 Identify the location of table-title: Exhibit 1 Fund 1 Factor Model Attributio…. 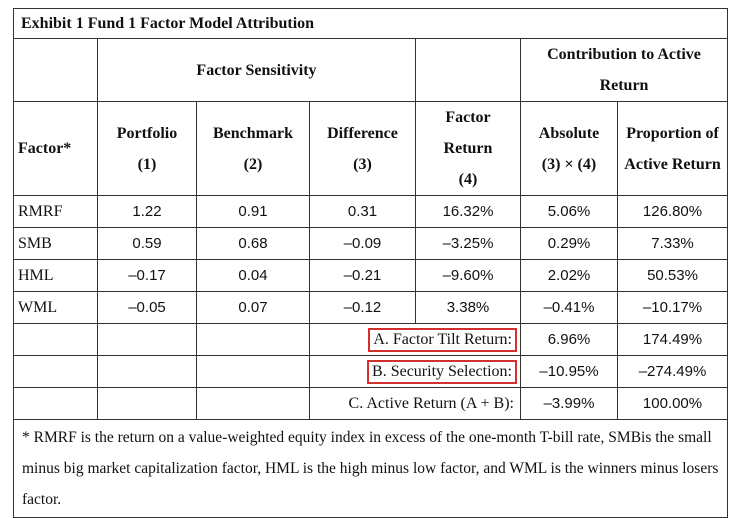
(370, 23).